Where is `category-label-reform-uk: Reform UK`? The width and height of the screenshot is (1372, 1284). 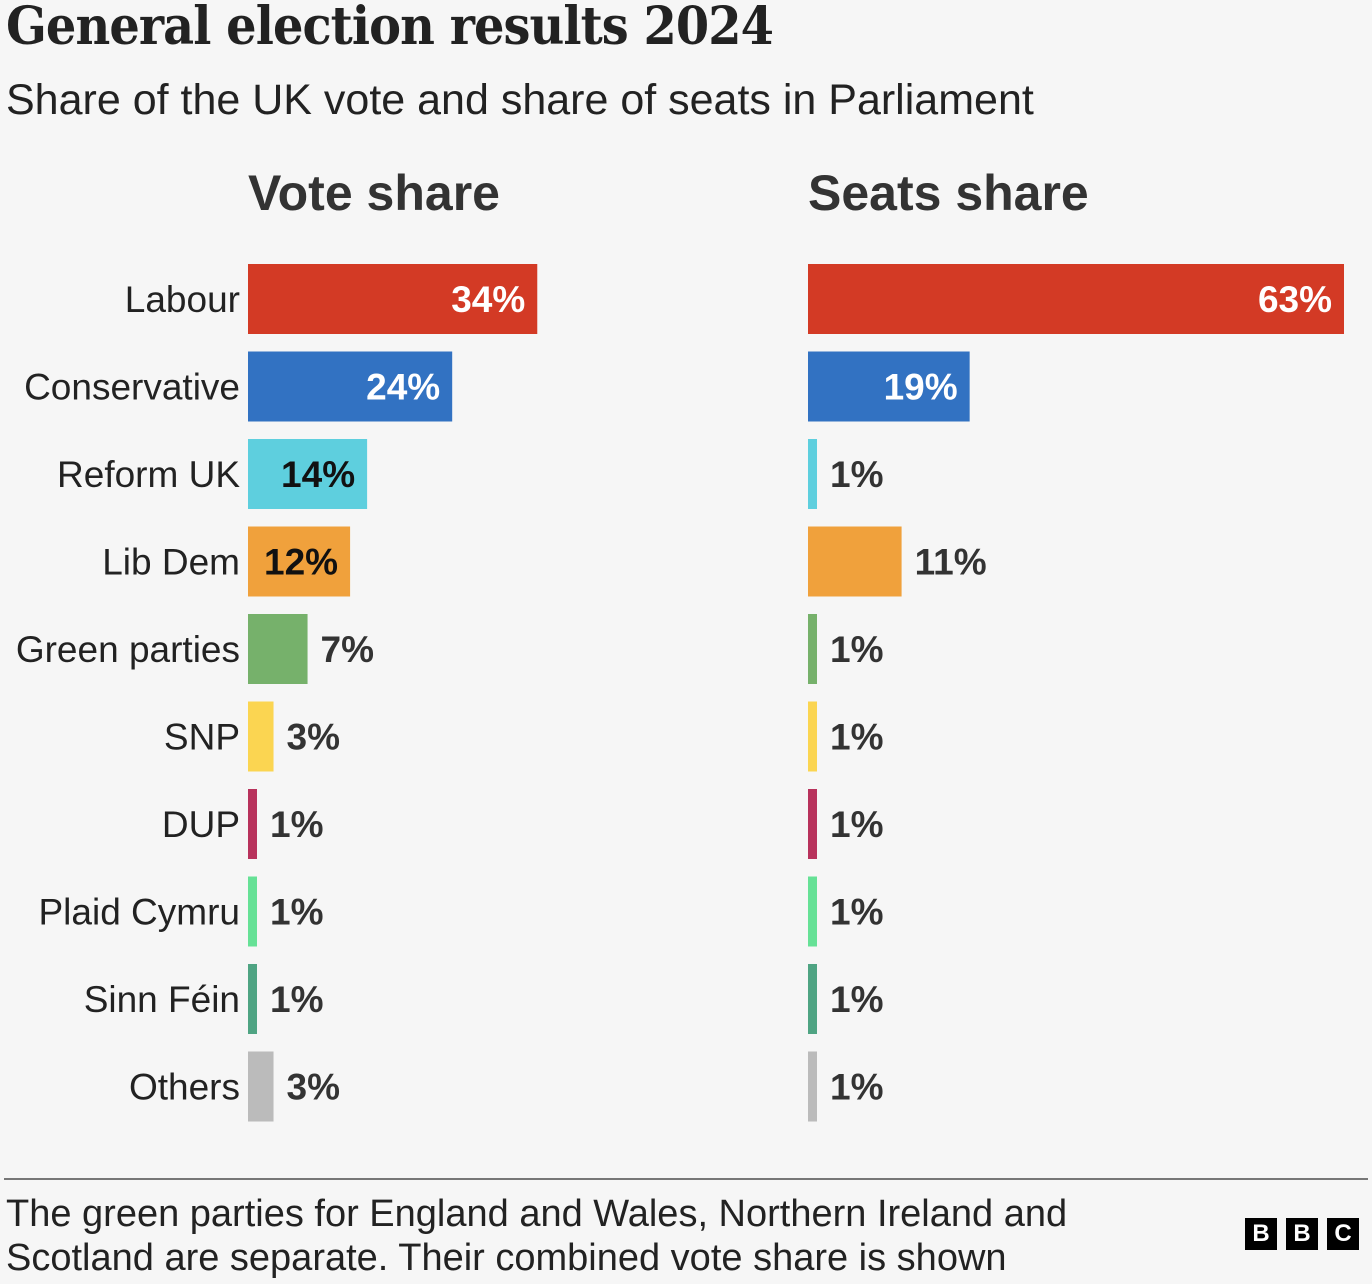 category-label-reform-uk: Reform UK is located at coordinates (148, 474).